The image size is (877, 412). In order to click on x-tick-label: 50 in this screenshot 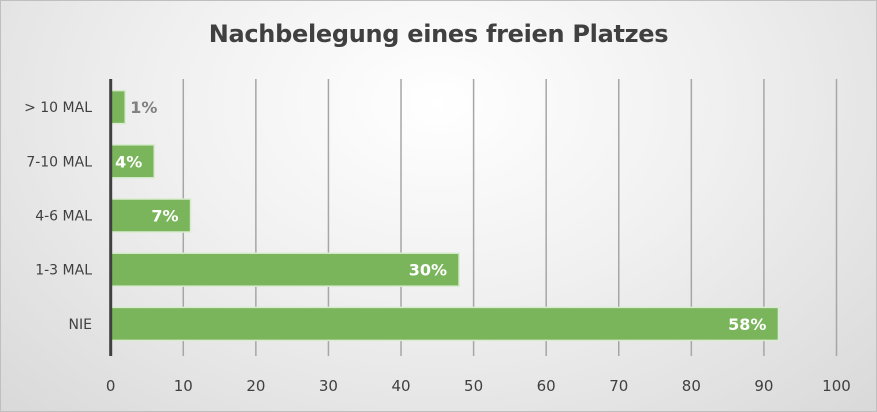, I will do `click(473, 386)`.